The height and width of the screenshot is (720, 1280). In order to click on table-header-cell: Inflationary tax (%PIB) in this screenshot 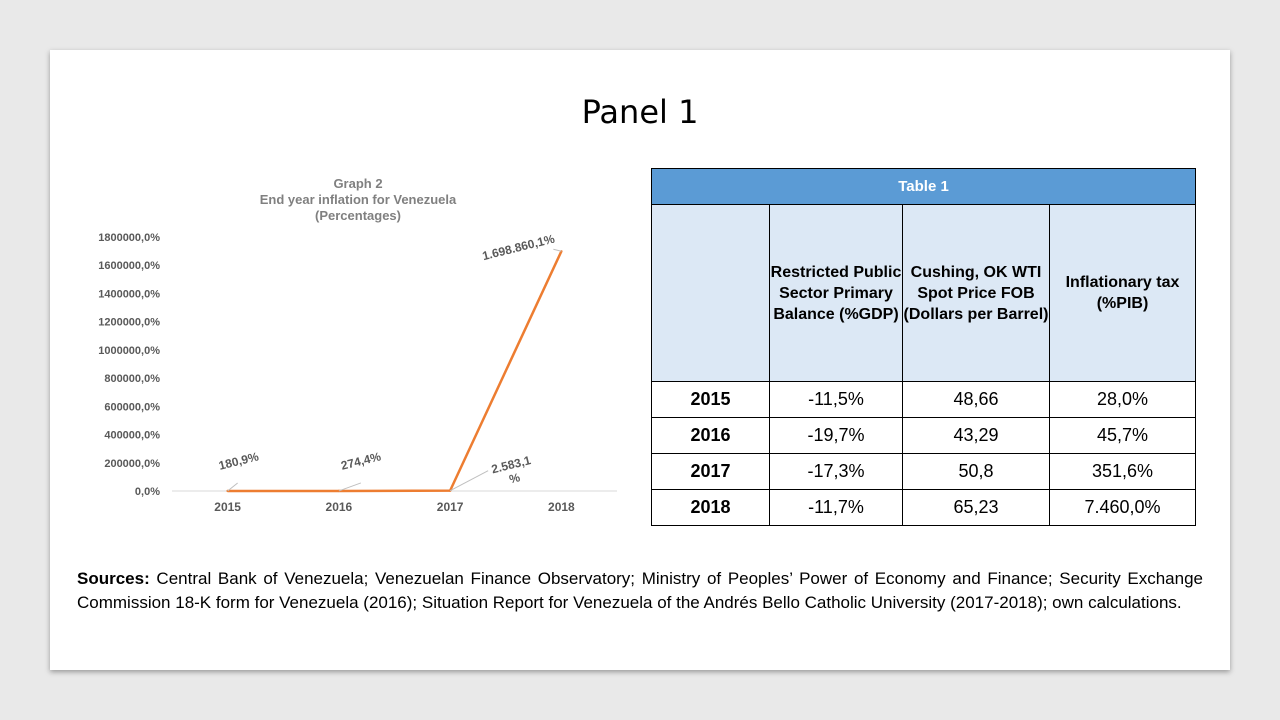, I will do `click(1122, 293)`.